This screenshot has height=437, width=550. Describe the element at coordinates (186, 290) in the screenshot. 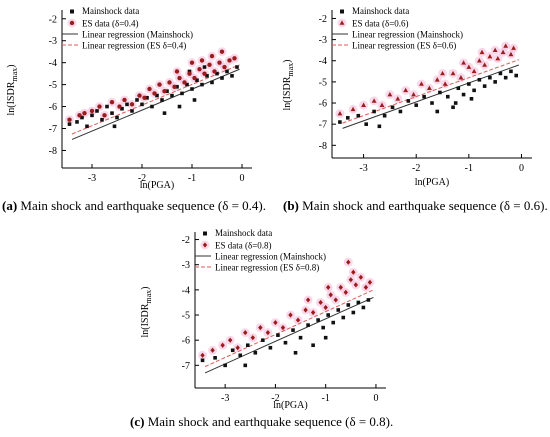

I see `y-tick-label: -4` at that location.